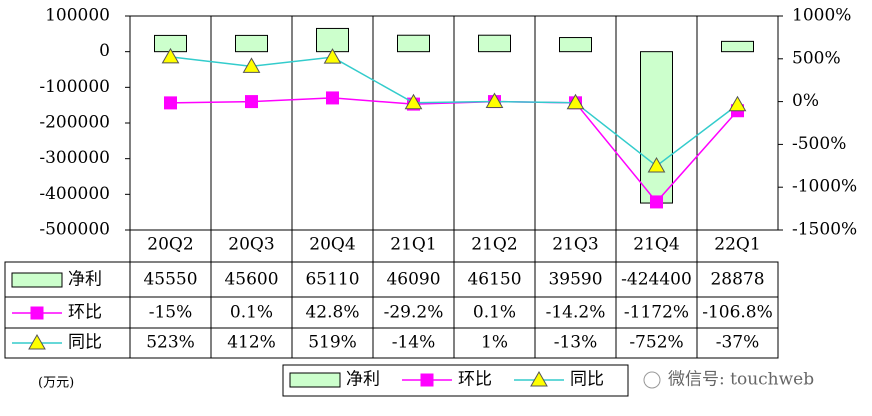  I want to click on y2-tick-label: 500%, so click(816, 58).